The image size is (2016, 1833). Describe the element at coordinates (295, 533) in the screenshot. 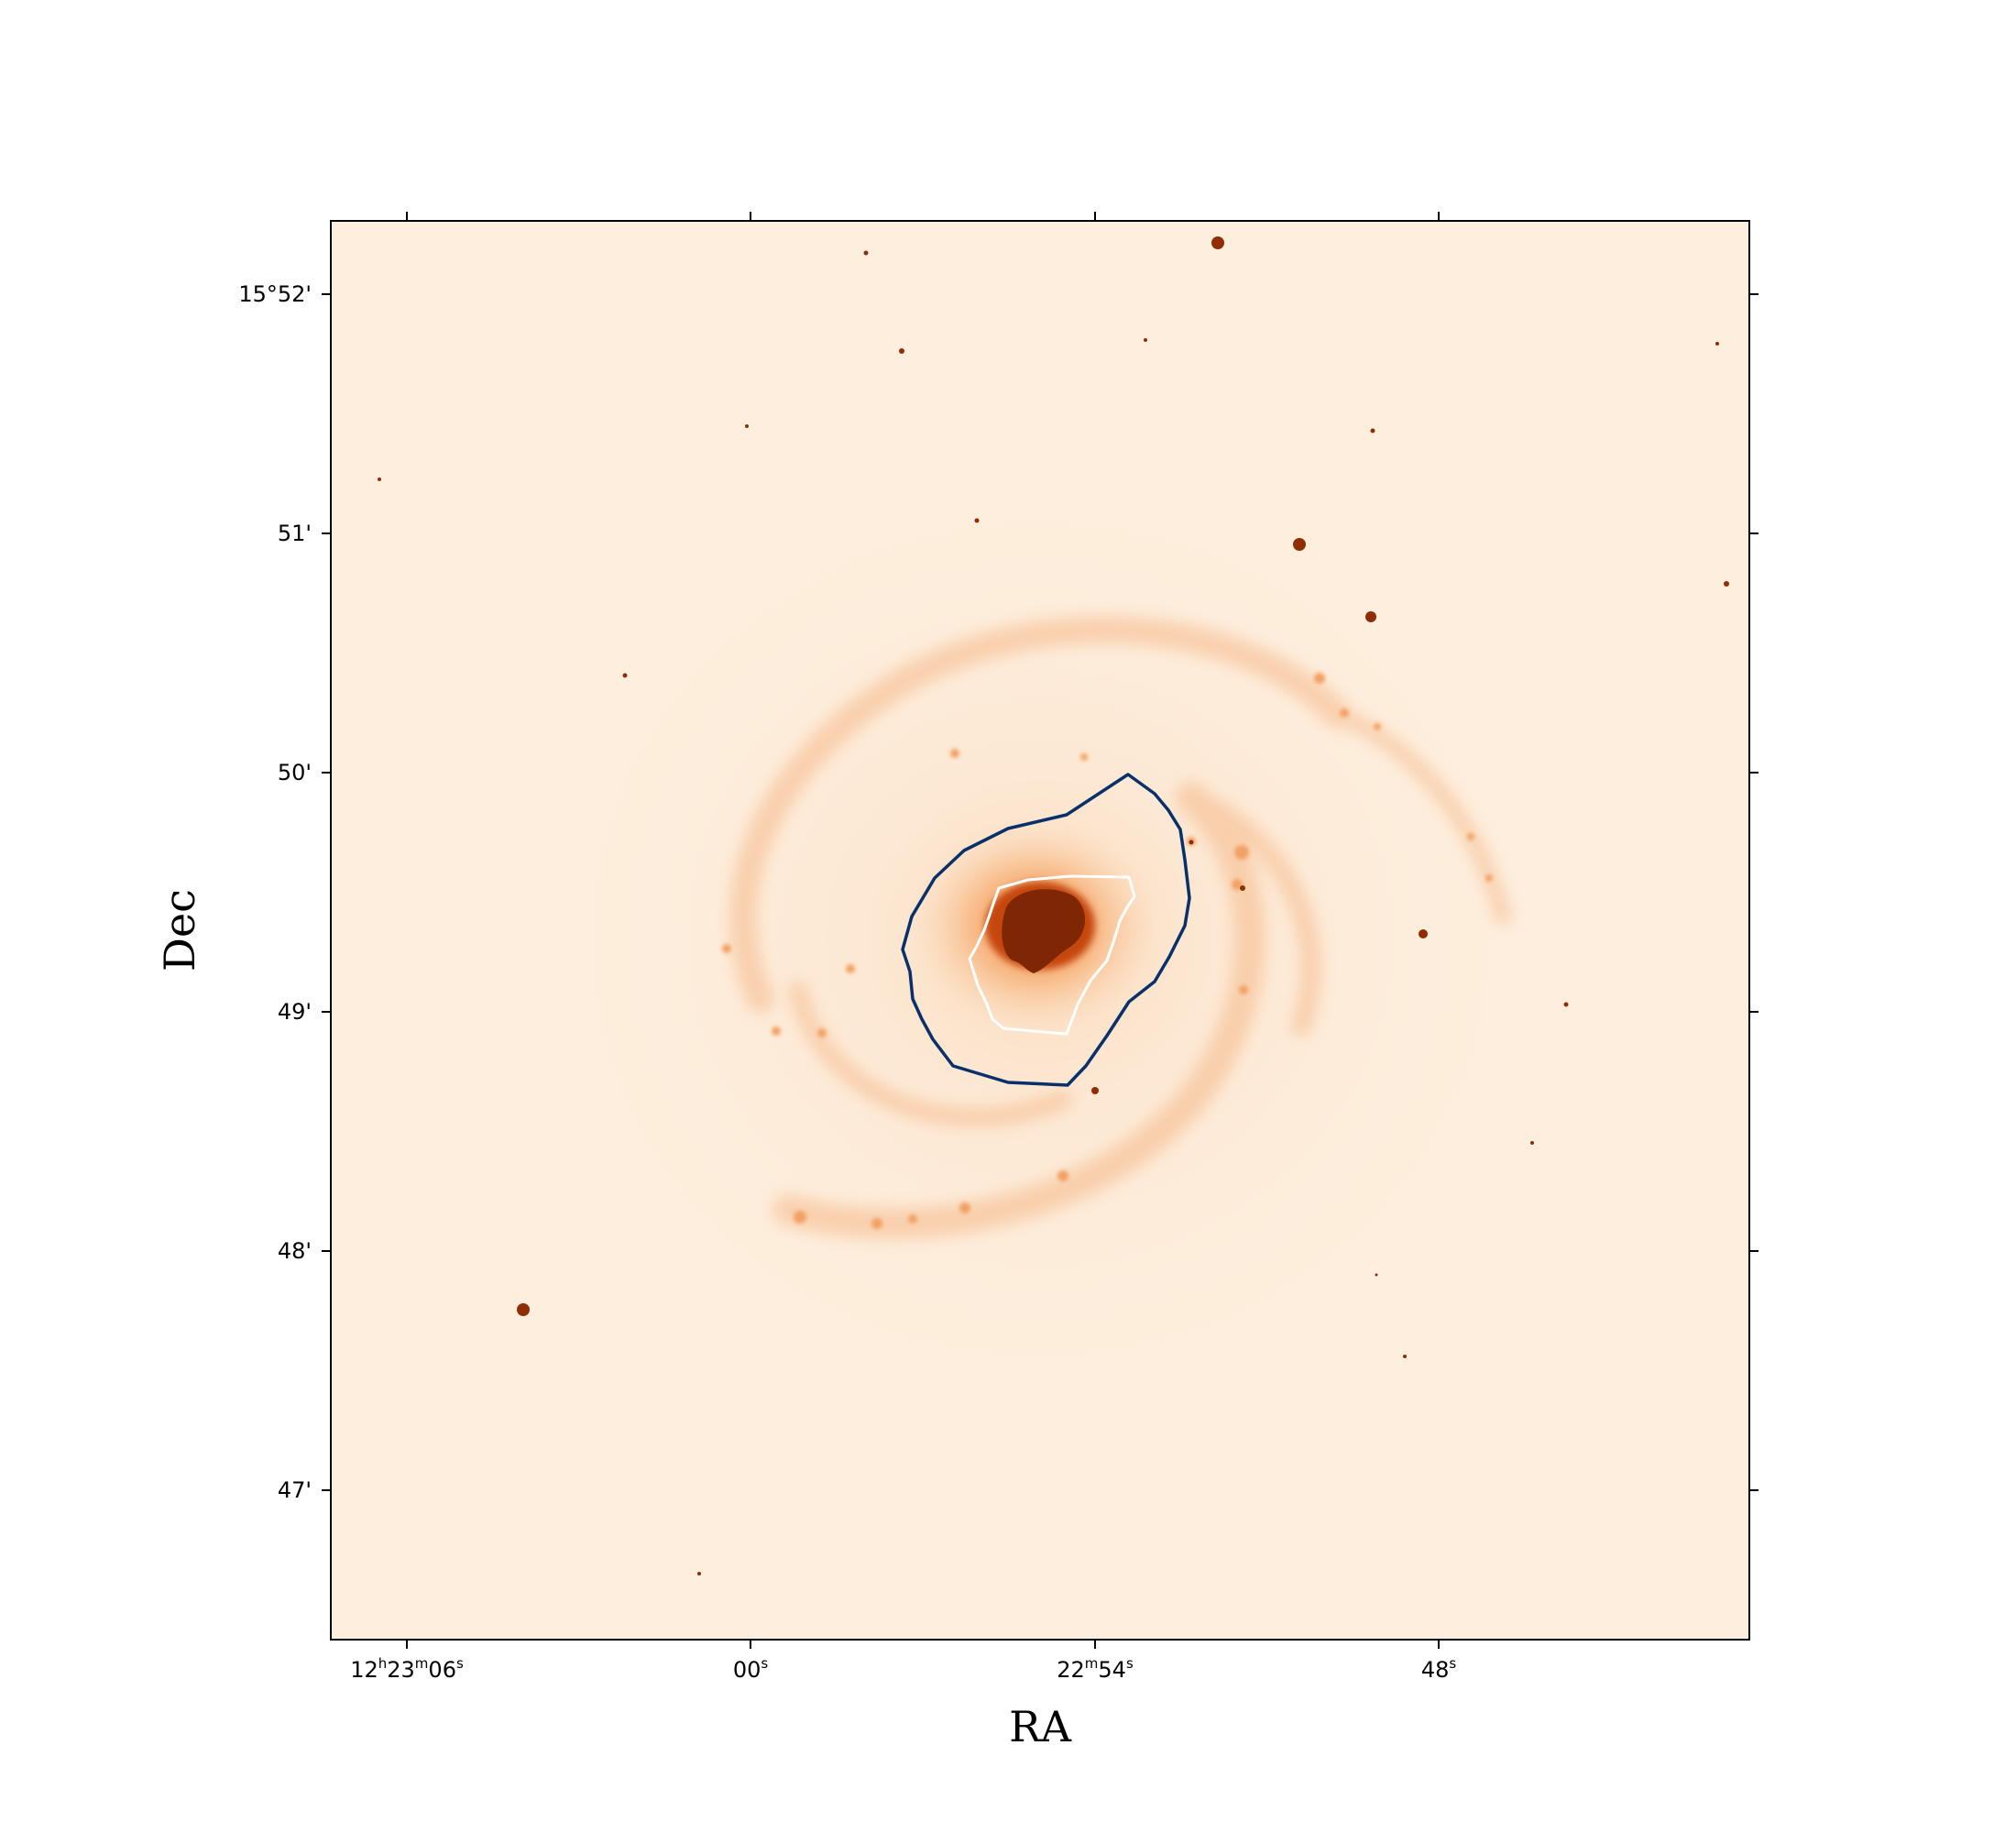

I see `y-tick-label-1: 51'` at that location.